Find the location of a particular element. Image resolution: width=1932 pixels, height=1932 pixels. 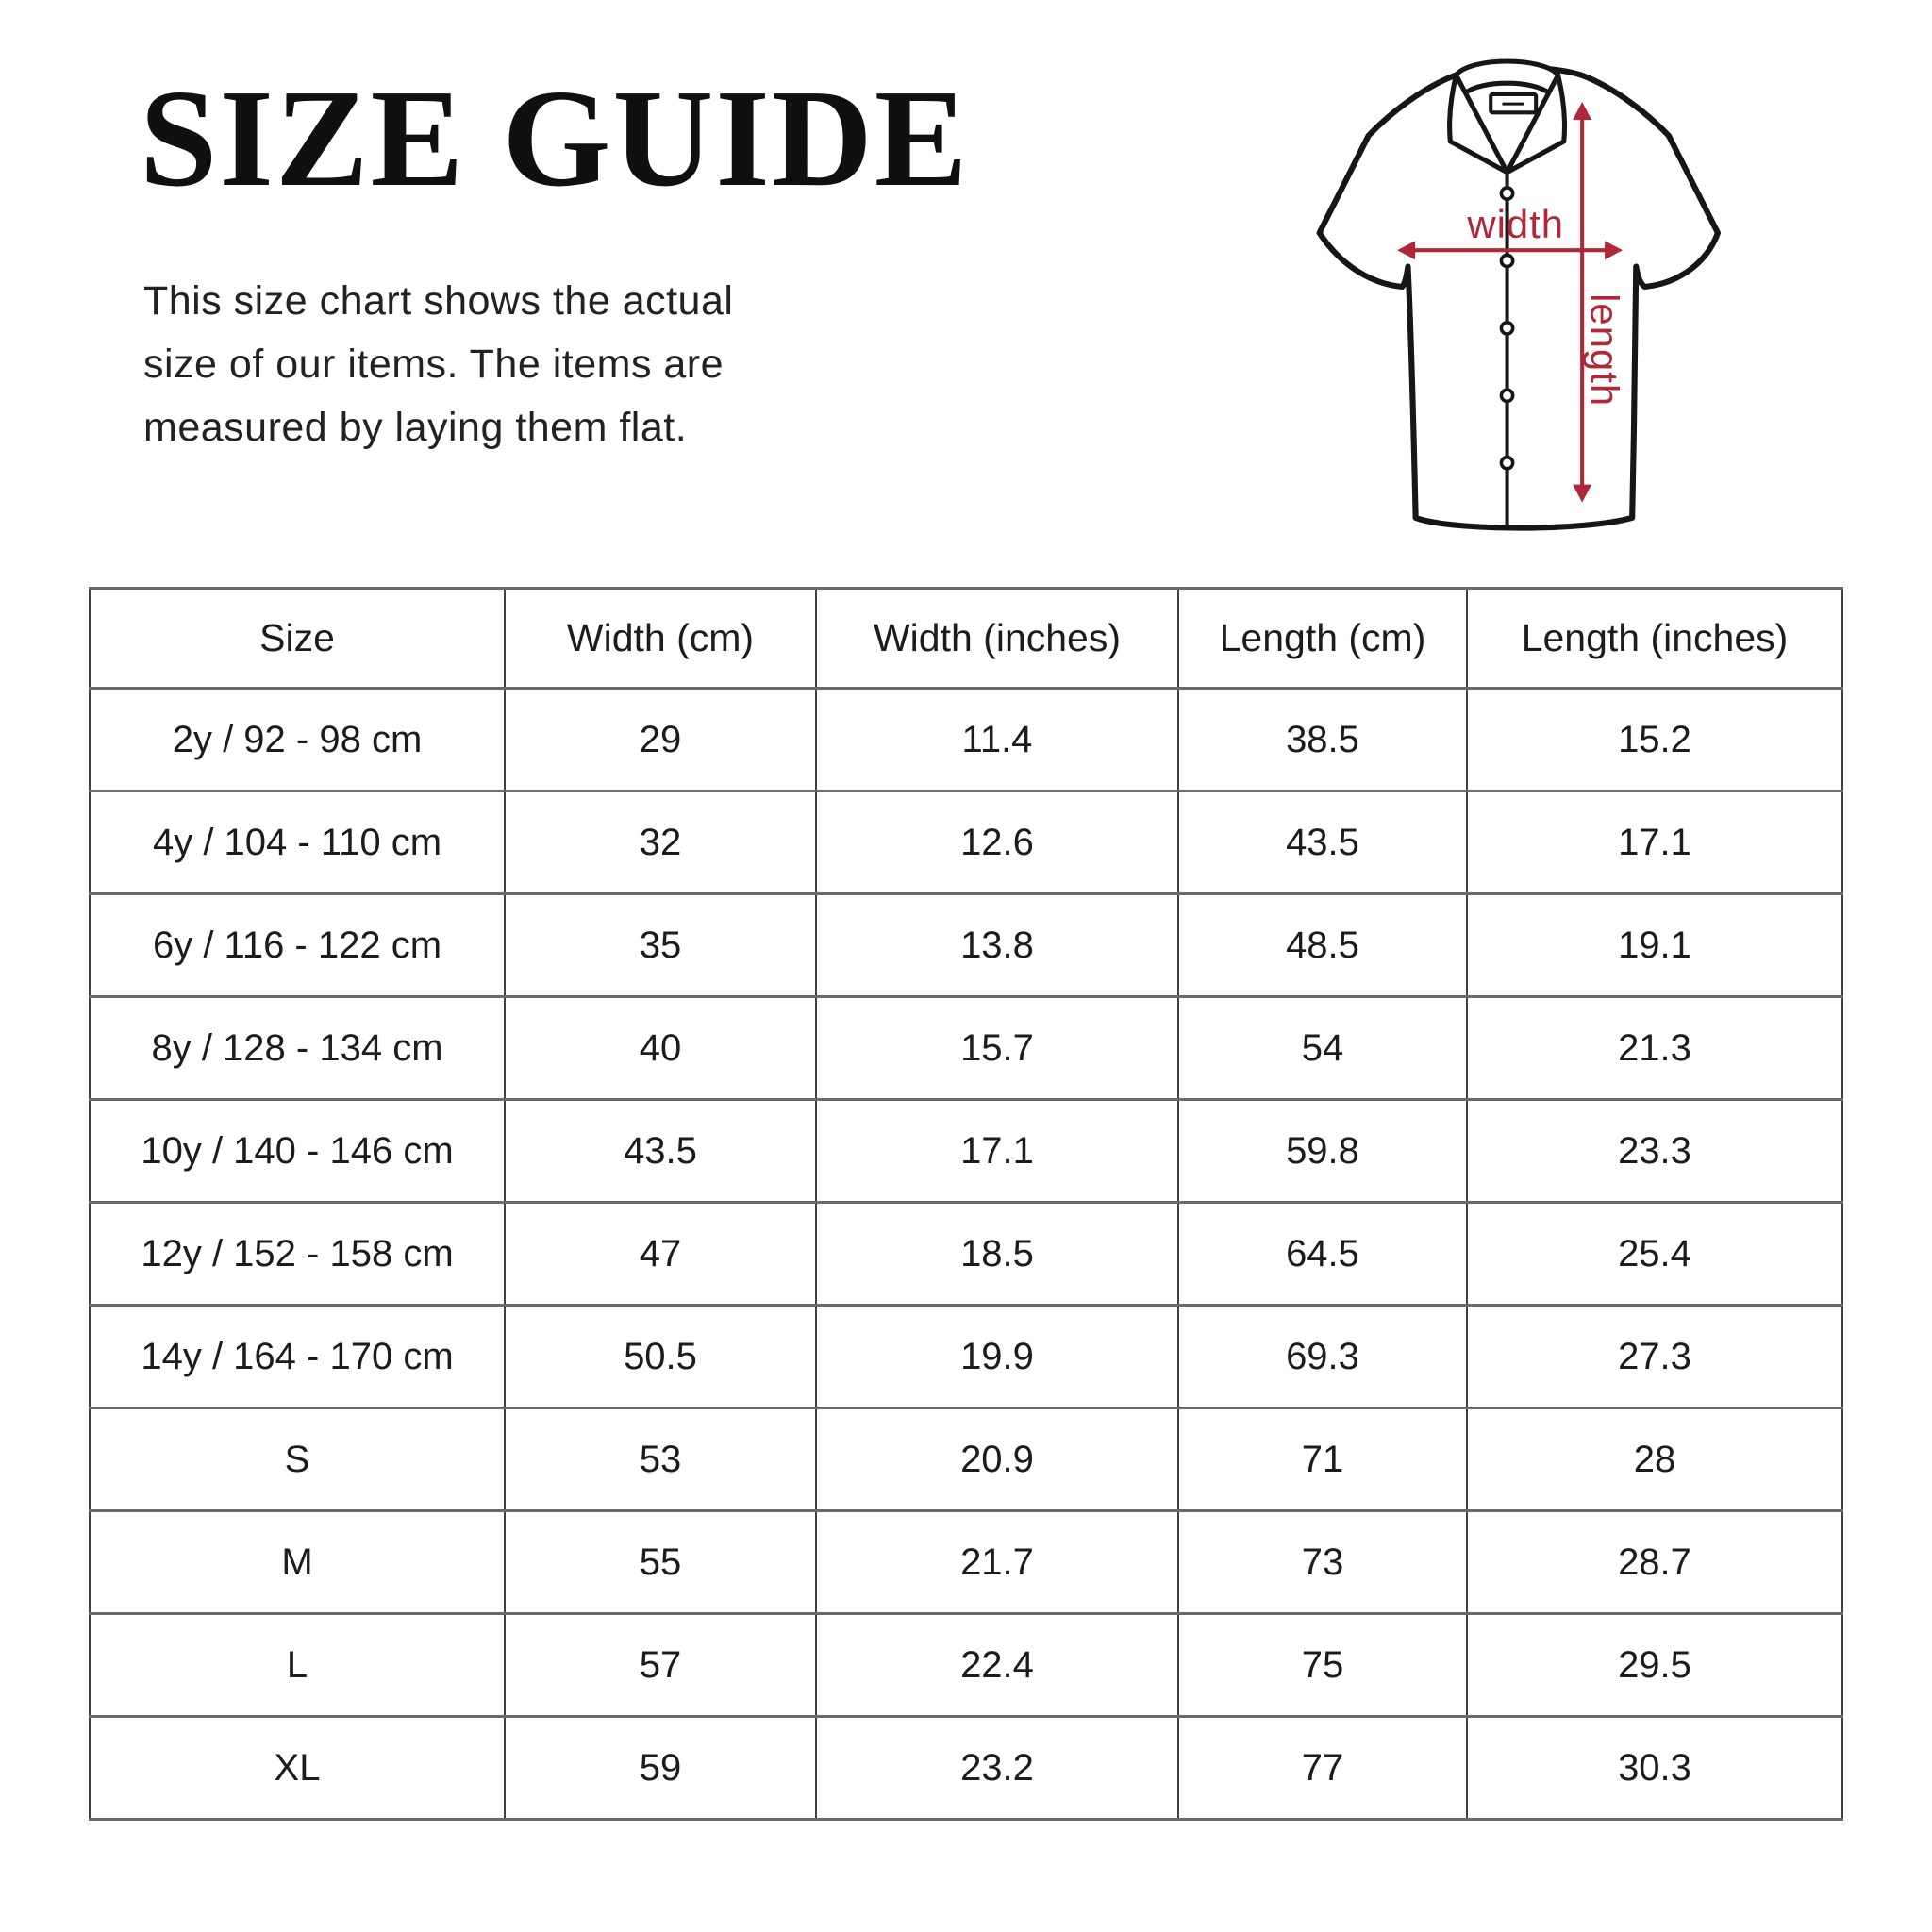

table-row: 2y / 92 - 98 cm 29 11.4 38.5 15.2 is located at coordinates (966, 740).